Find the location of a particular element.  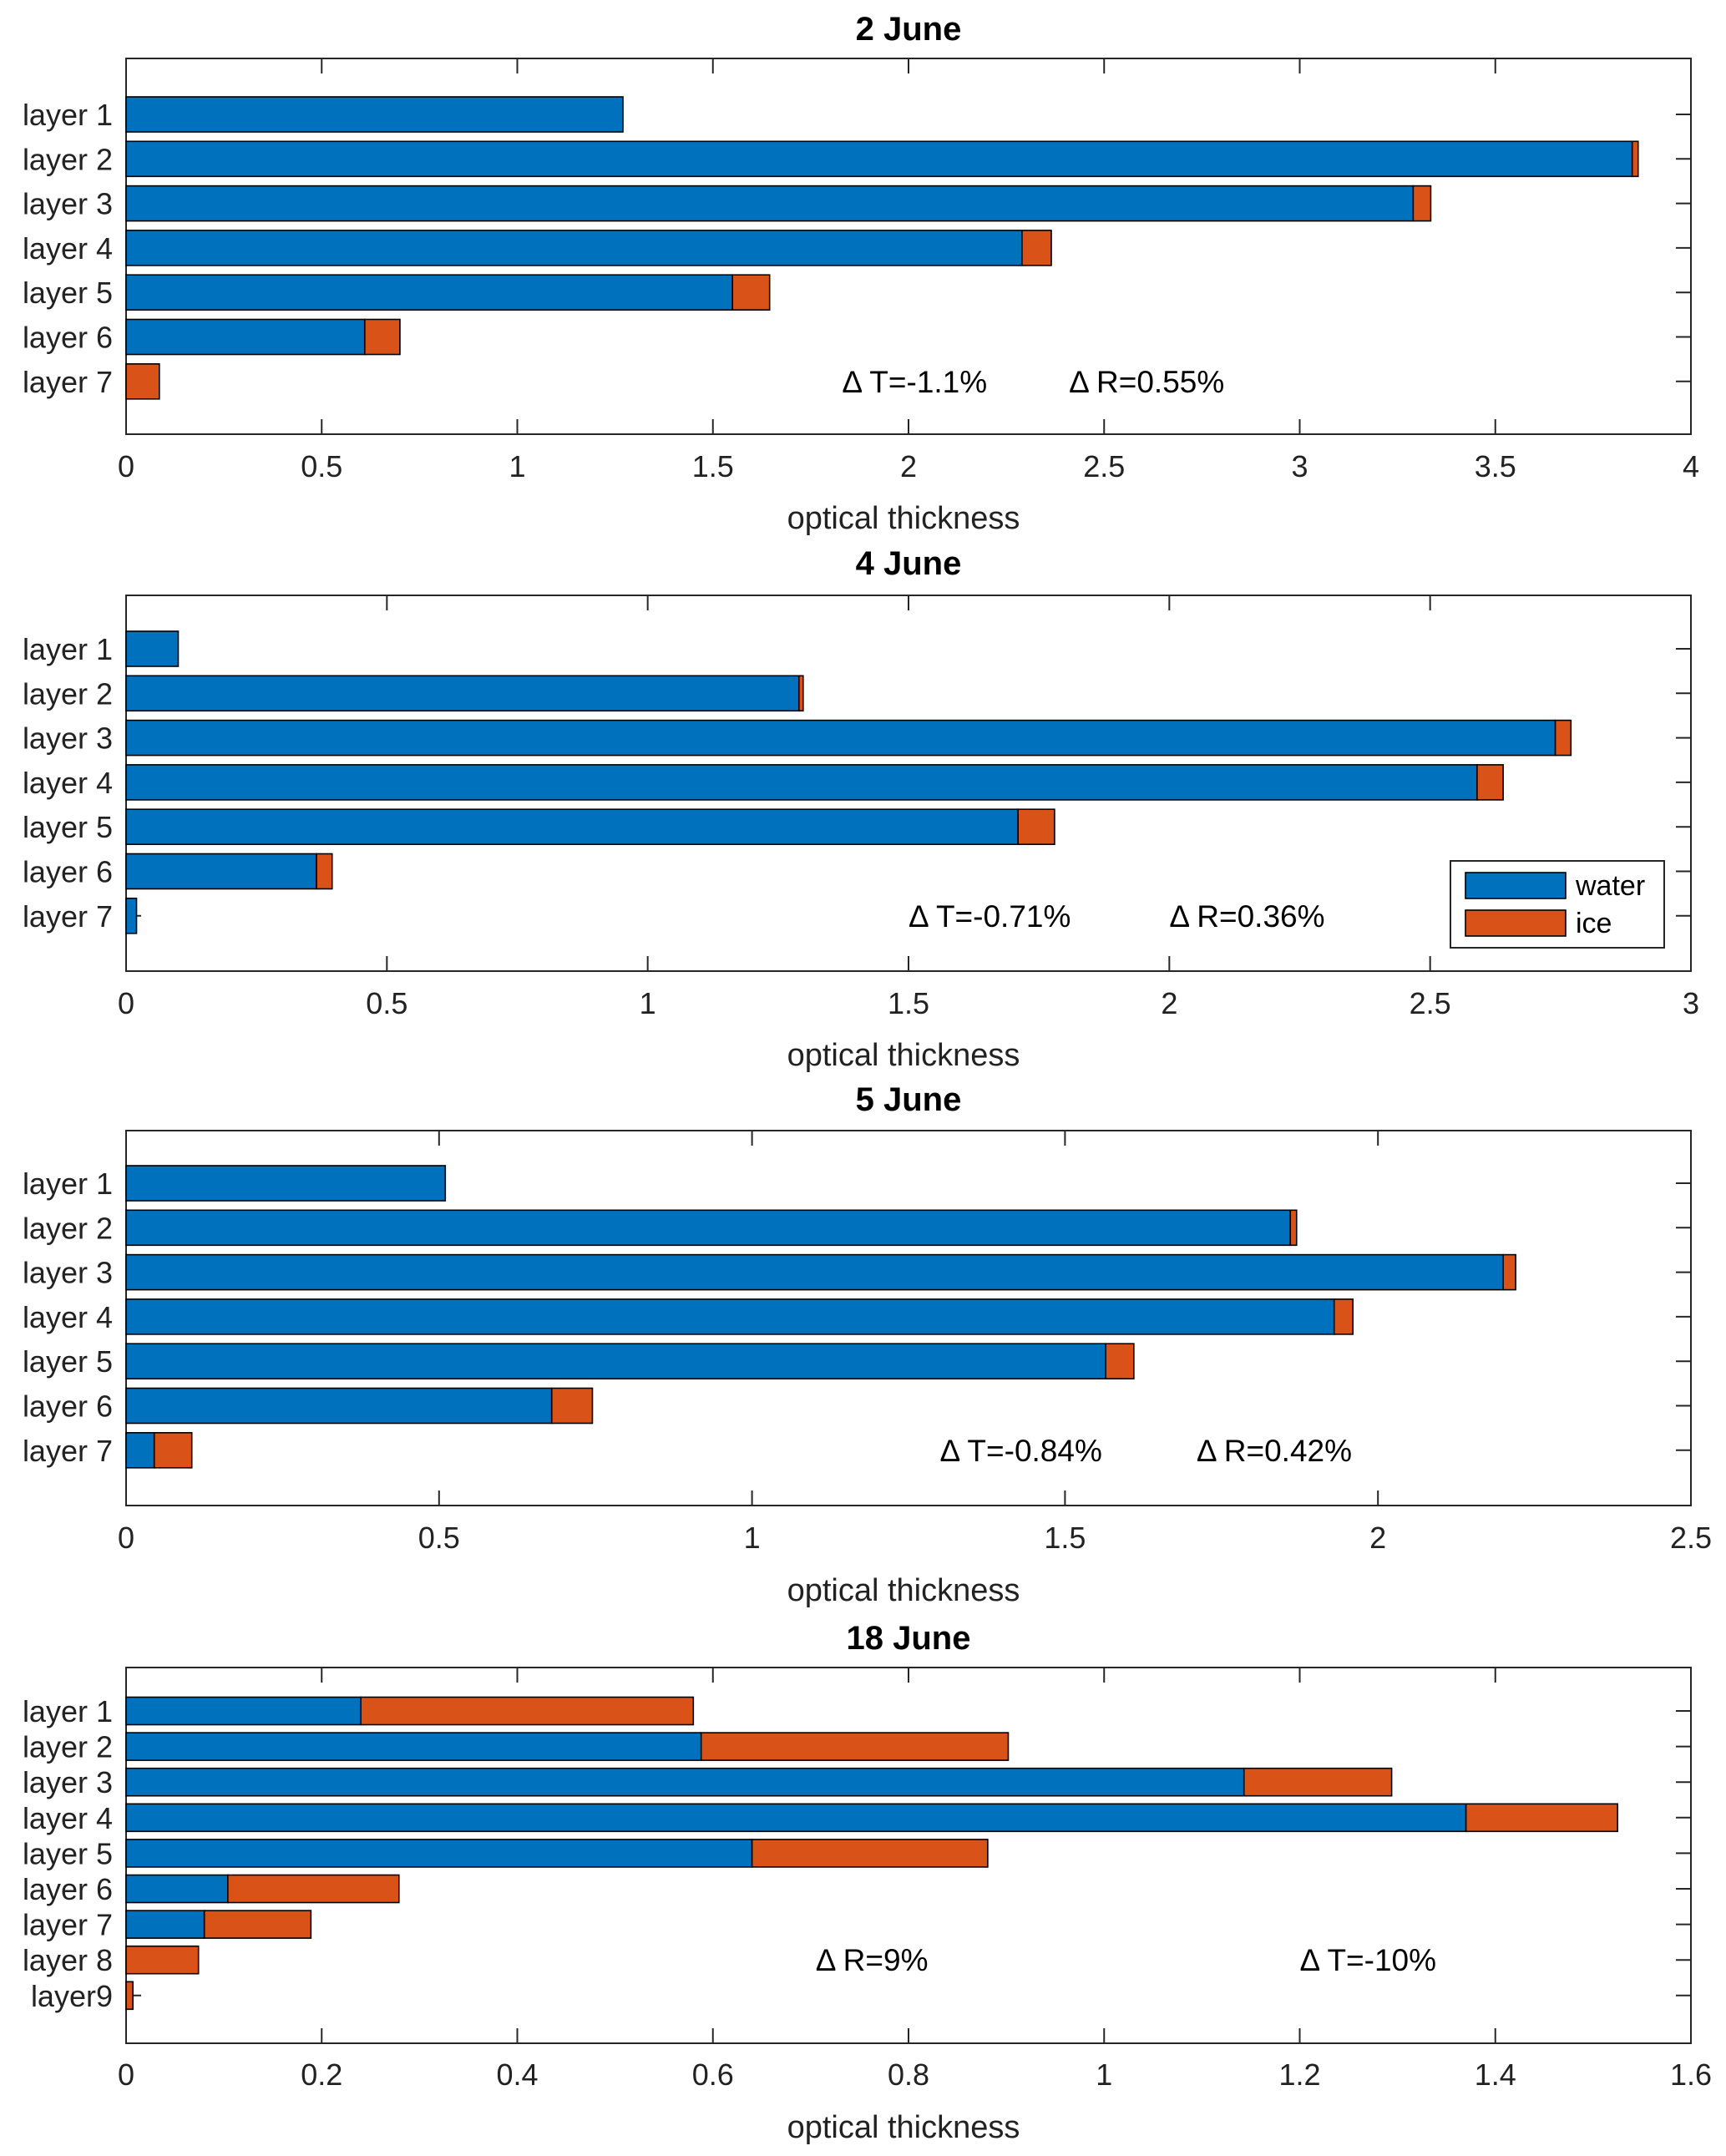

chart-title: 18 June is located at coordinates (909, 1638).